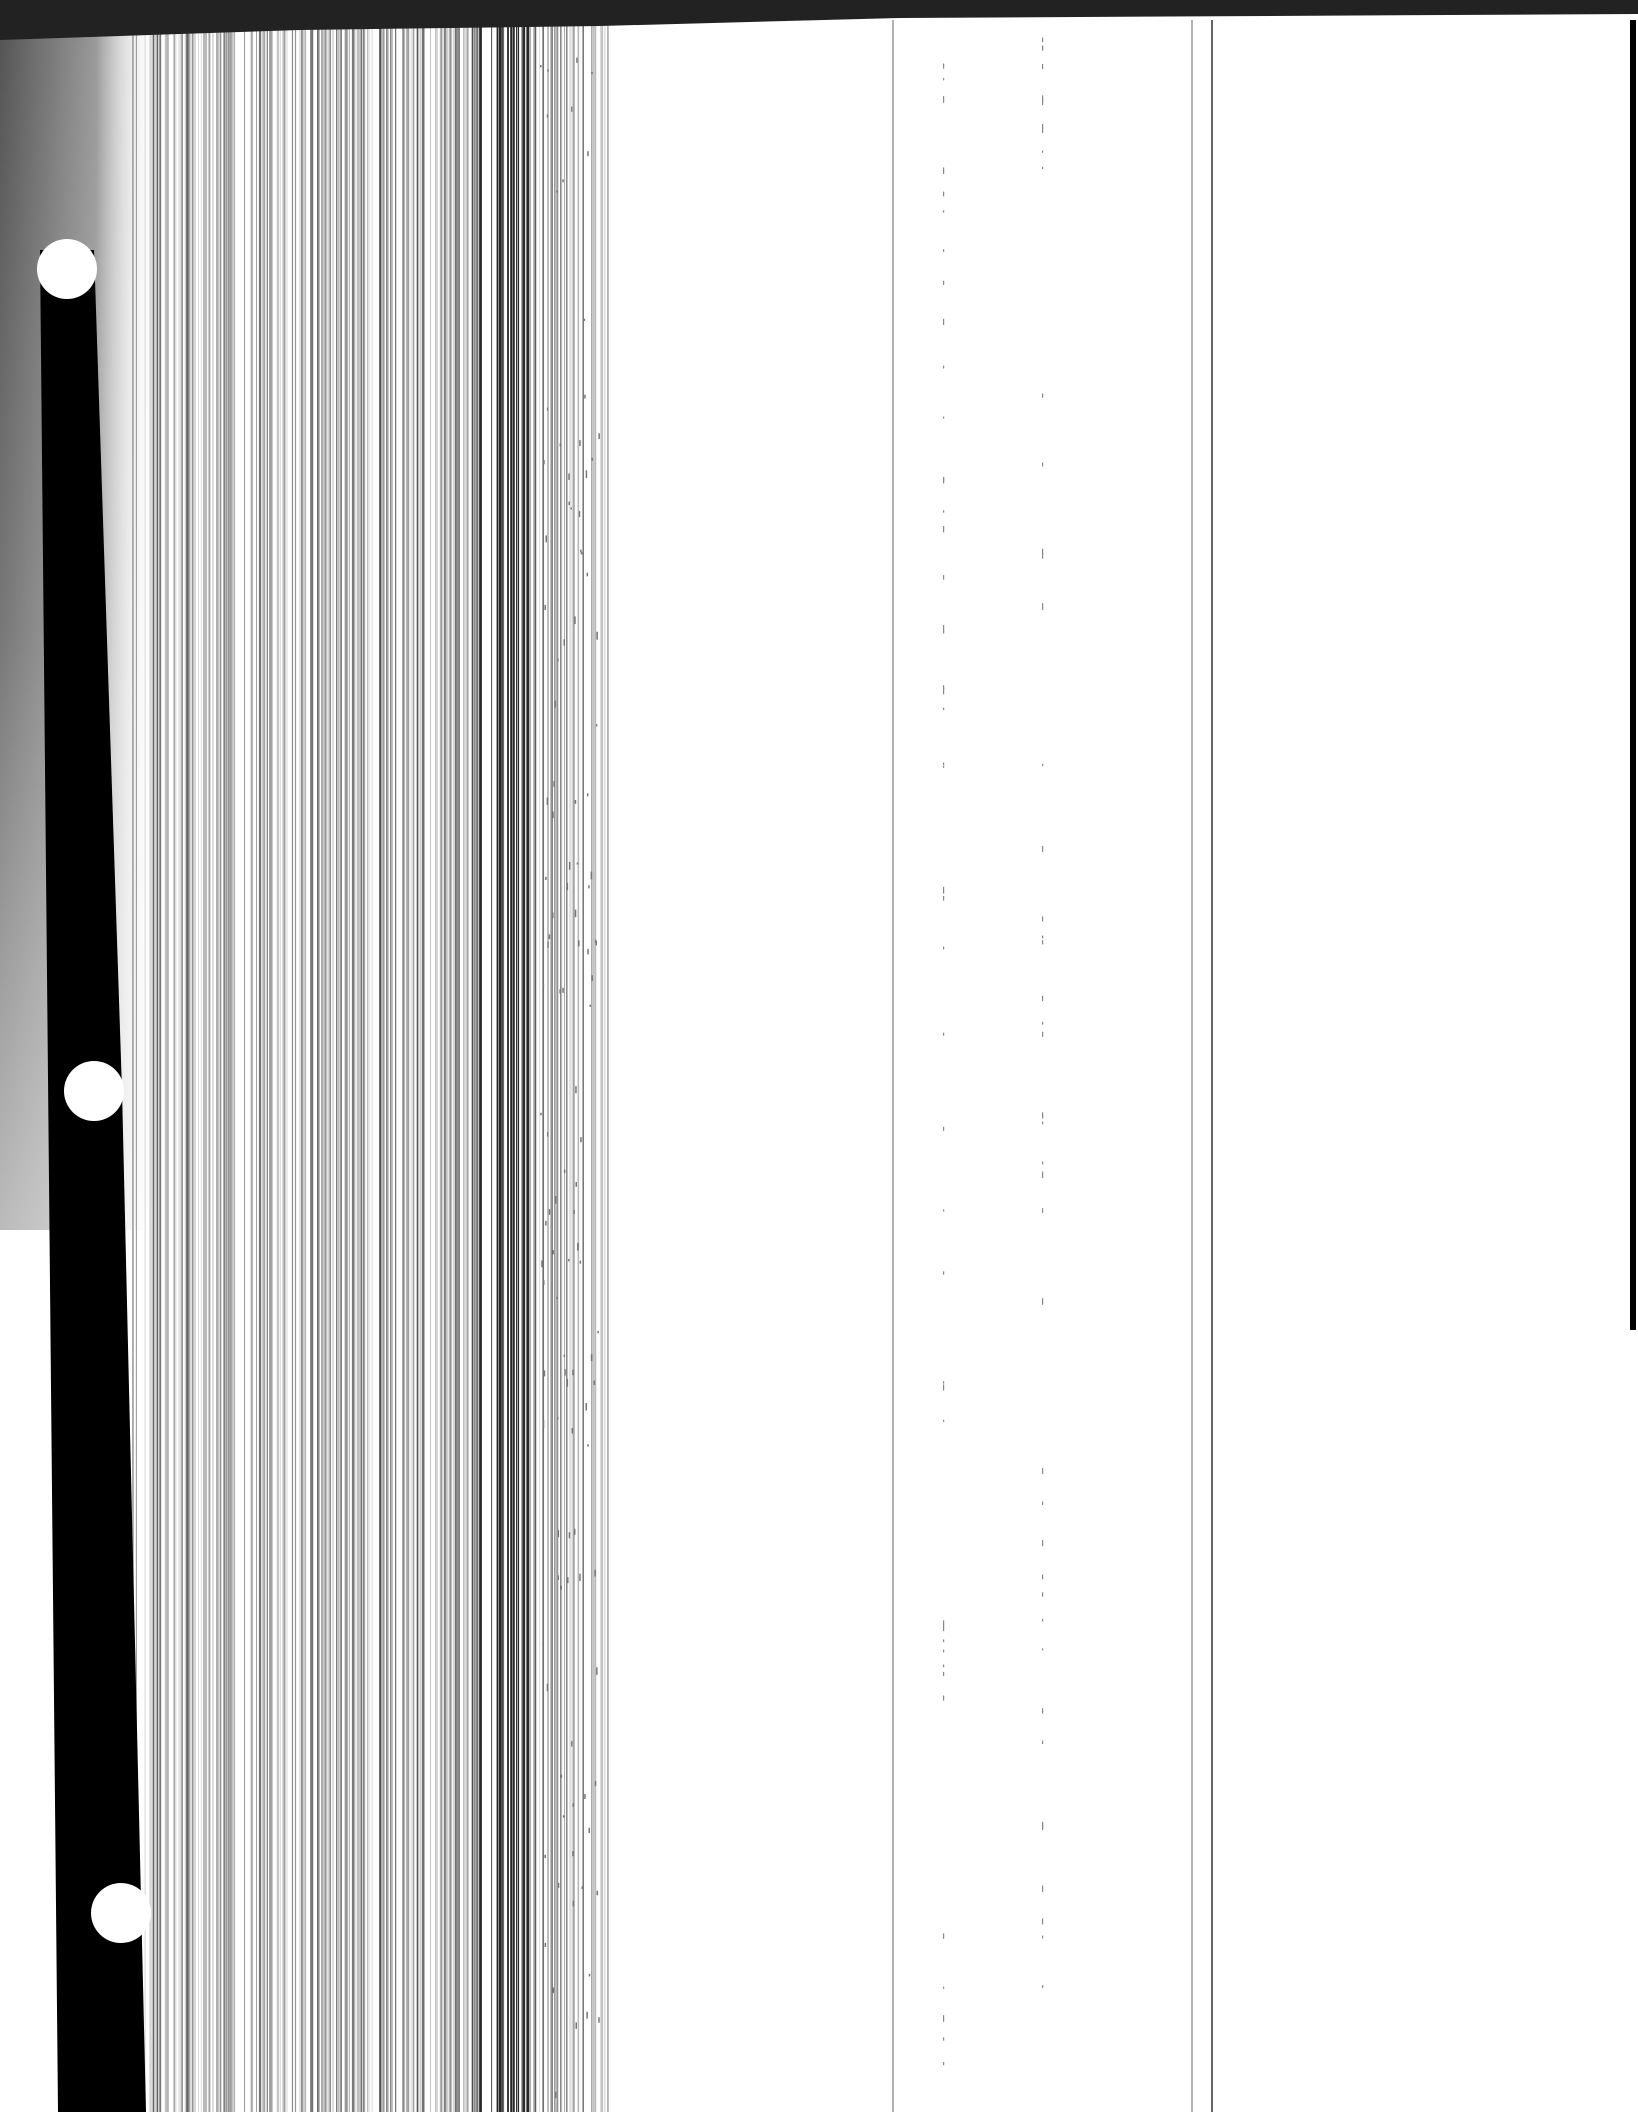 The width and height of the screenshot is (1638, 2112). I want to click on right-edge, so click(1633, 675).